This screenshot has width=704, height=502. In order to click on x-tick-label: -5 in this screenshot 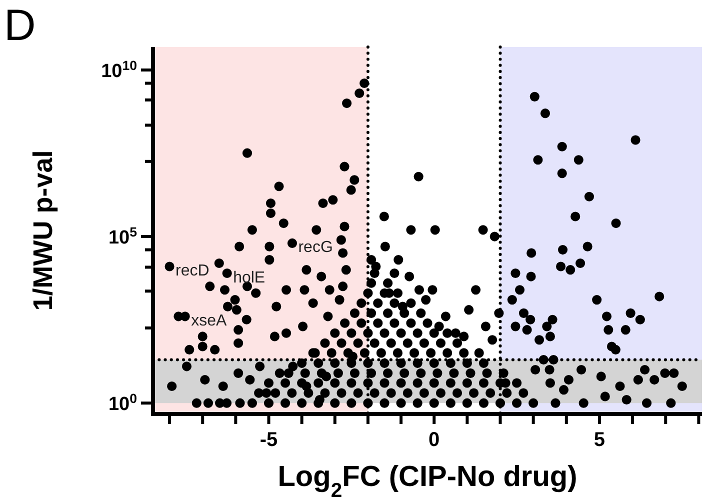, I will do `click(269, 440)`.